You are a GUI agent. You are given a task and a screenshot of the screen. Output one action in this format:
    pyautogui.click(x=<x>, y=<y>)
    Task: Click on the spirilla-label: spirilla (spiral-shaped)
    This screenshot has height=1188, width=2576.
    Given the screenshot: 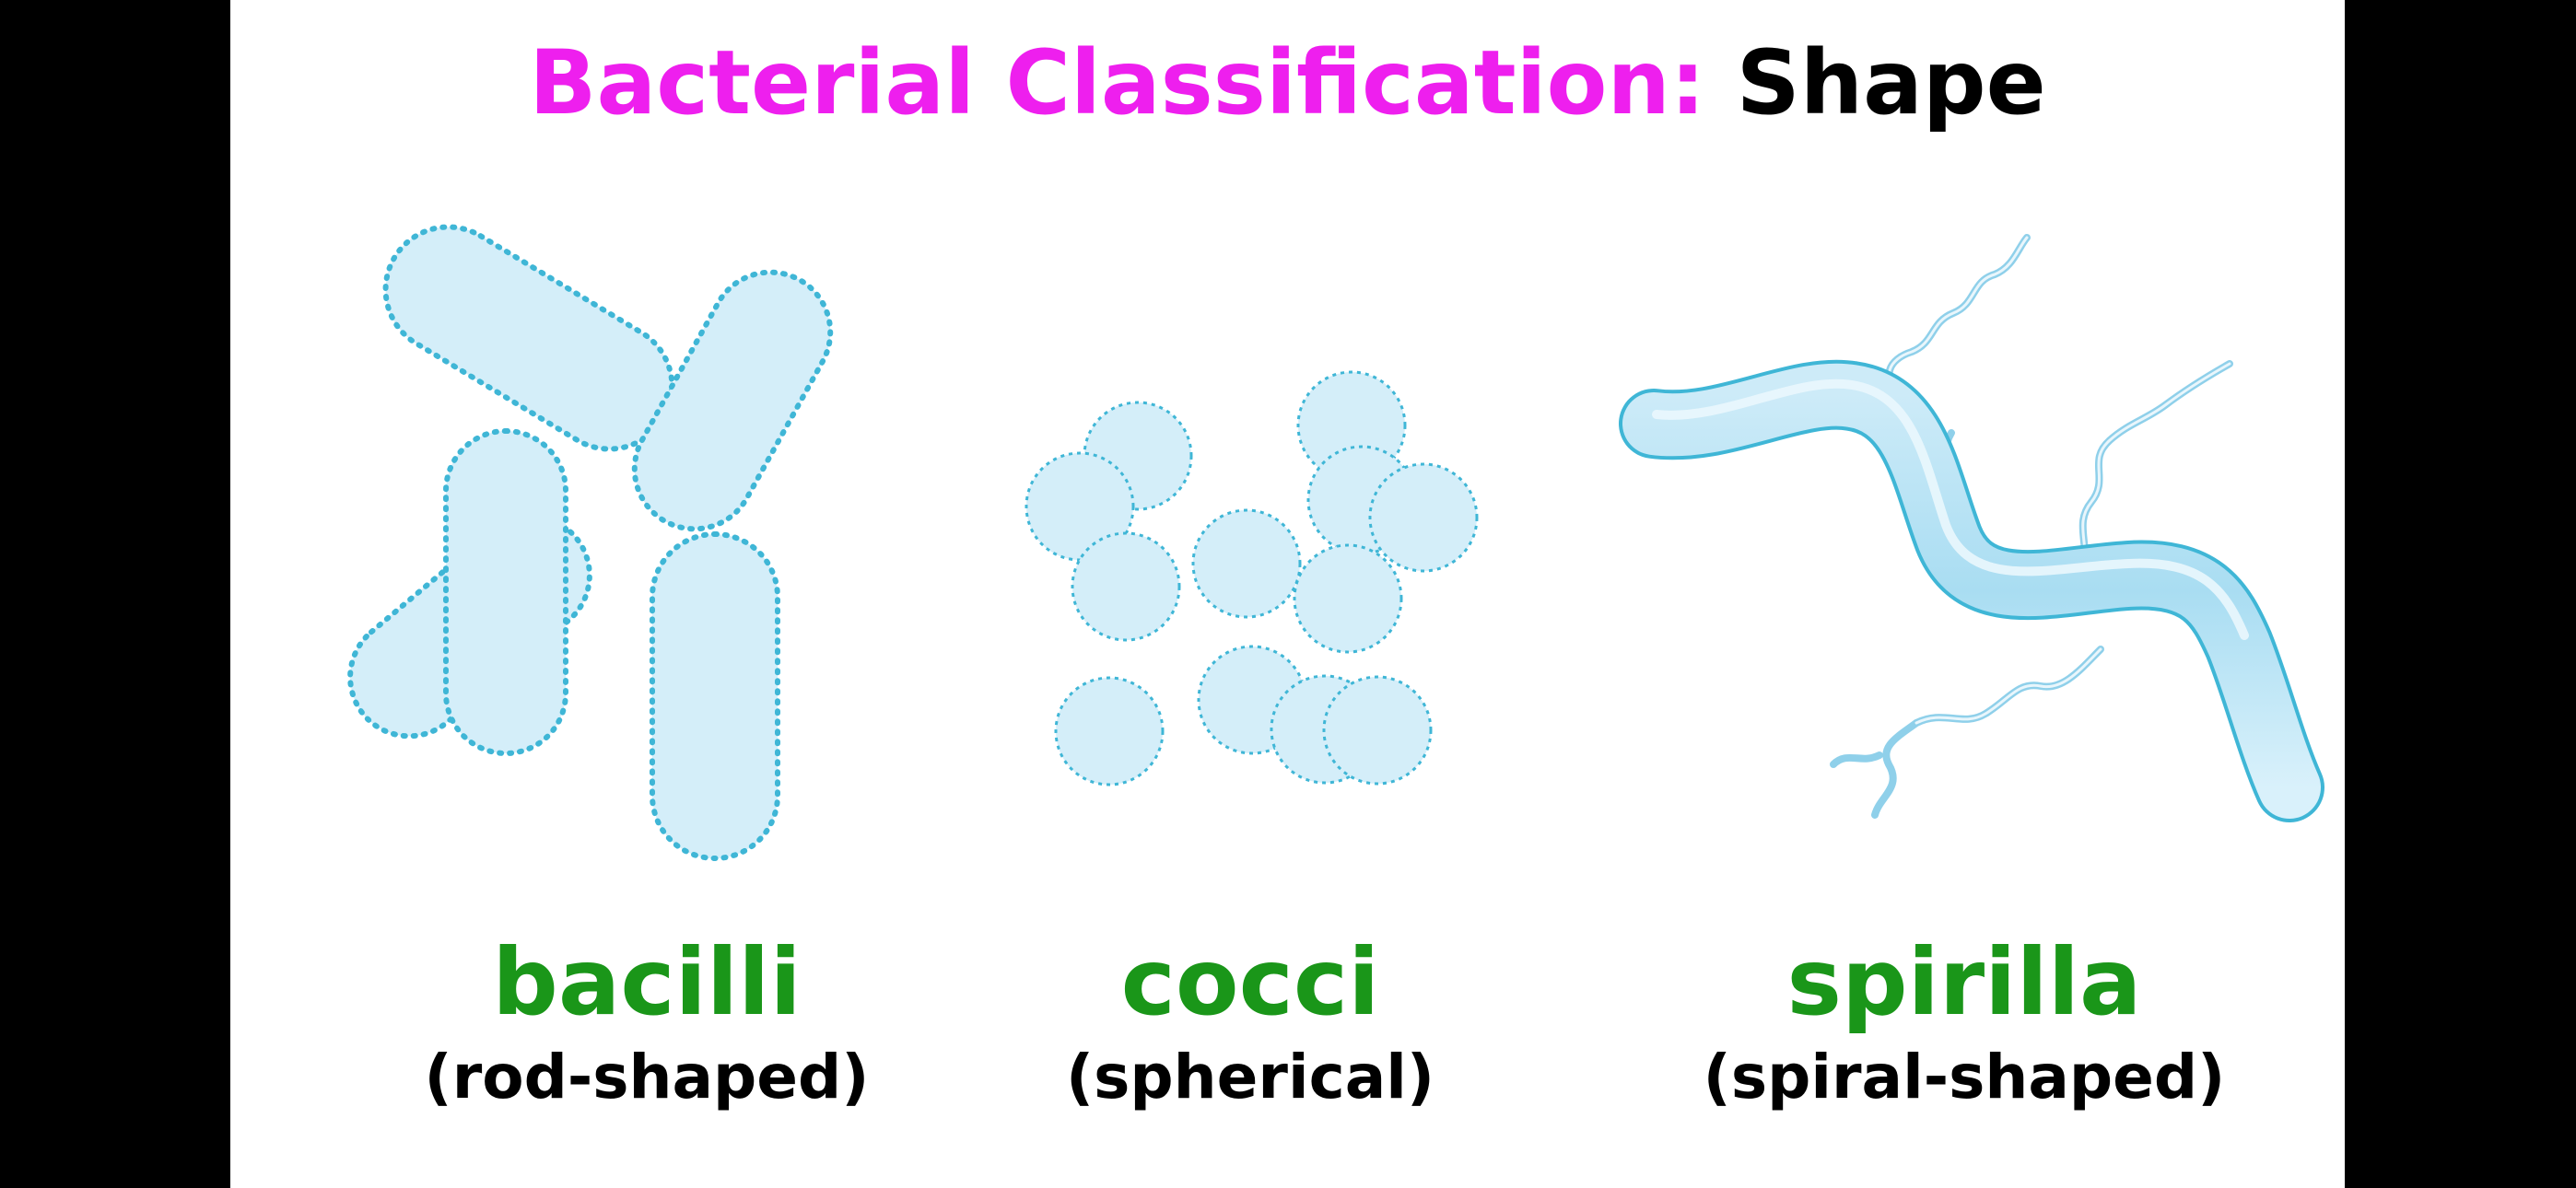 What is the action you would take?
    pyautogui.click(x=1964, y=1023)
    